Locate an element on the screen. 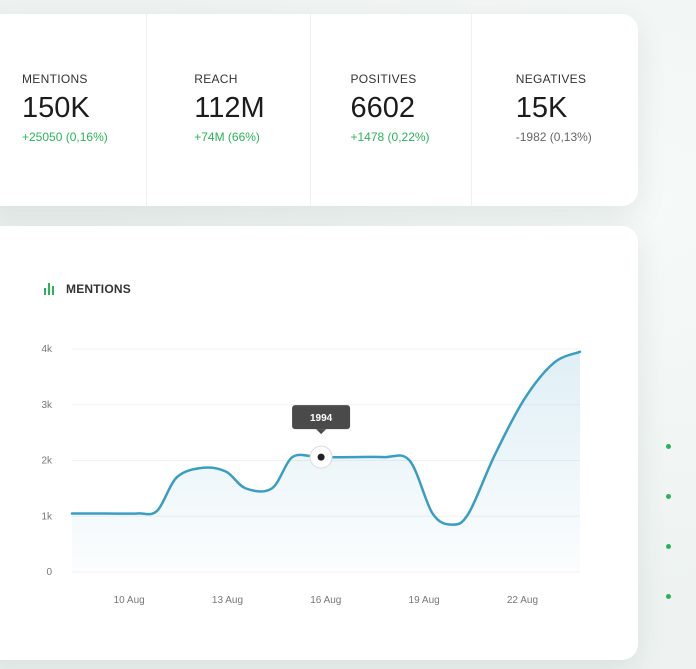 The image size is (696, 669). stat-reach: REACH 112M +74M (66%) is located at coordinates (229, 110).